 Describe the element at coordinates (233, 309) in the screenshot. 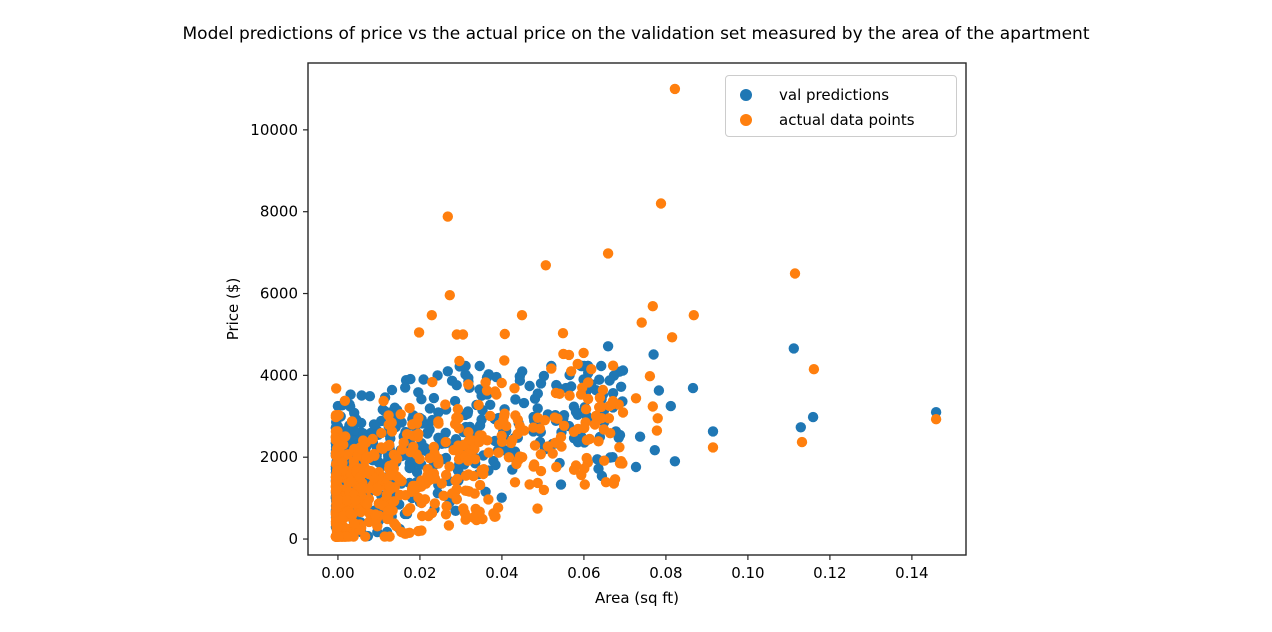

I see `y-axis-label: Price ($)` at that location.